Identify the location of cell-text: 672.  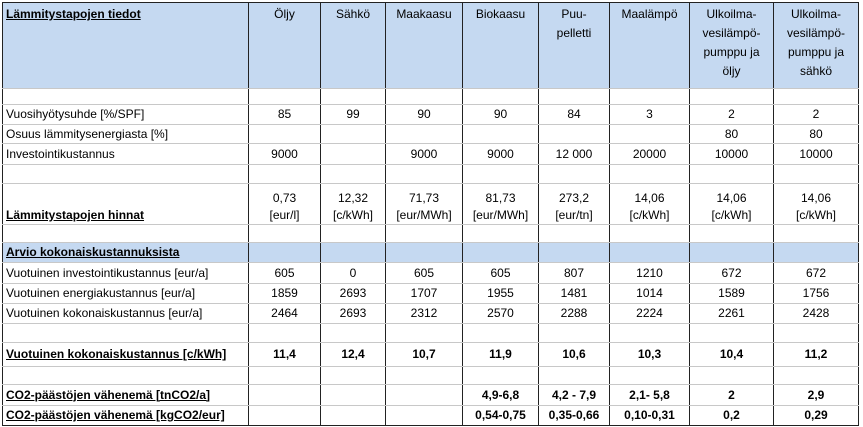
(731, 272).